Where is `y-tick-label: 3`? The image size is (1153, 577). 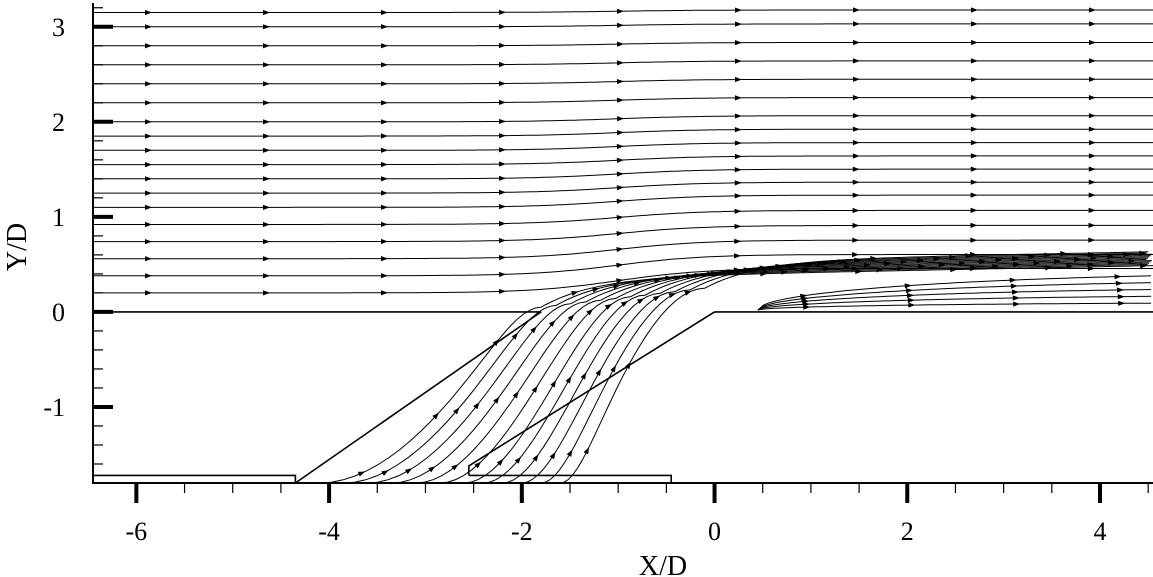
y-tick-label: 3 is located at coordinates (58, 27).